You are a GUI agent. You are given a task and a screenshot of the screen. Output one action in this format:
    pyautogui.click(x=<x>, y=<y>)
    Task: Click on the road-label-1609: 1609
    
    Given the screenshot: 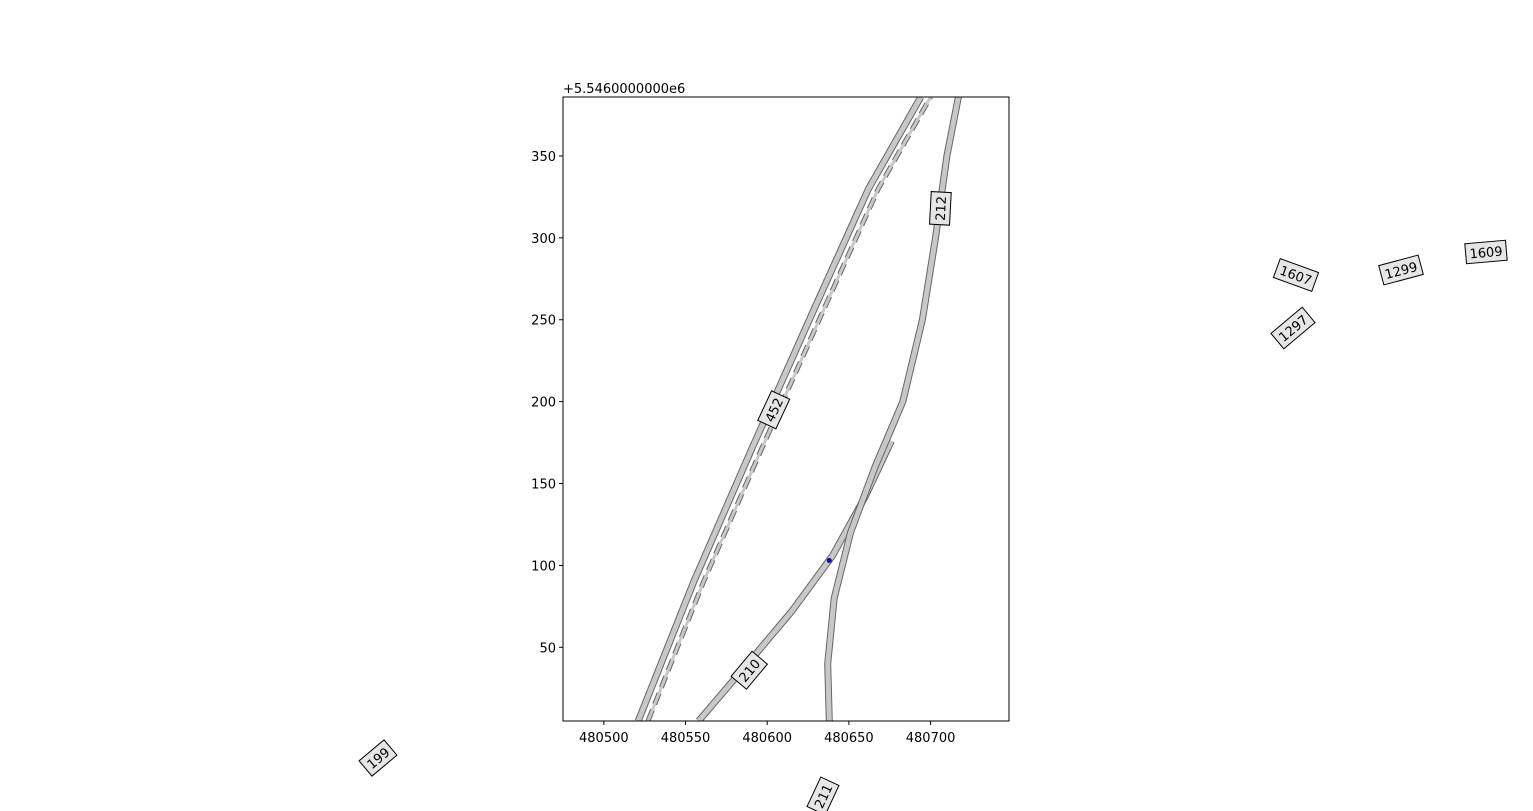 What is the action you would take?
    pyautogui.click(x=1486, y=252)
    